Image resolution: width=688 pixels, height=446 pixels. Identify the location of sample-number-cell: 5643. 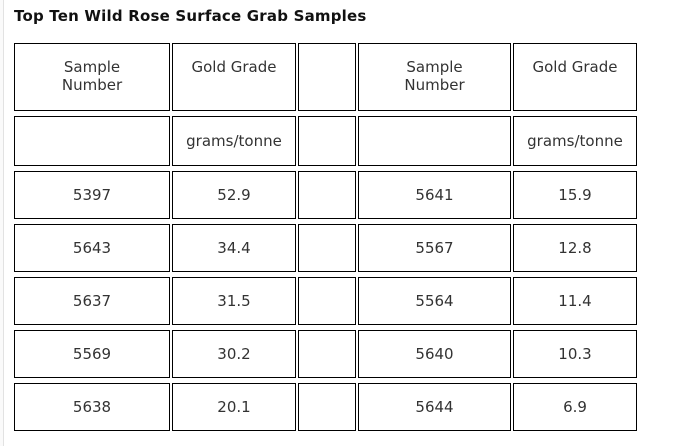
(92, 248).